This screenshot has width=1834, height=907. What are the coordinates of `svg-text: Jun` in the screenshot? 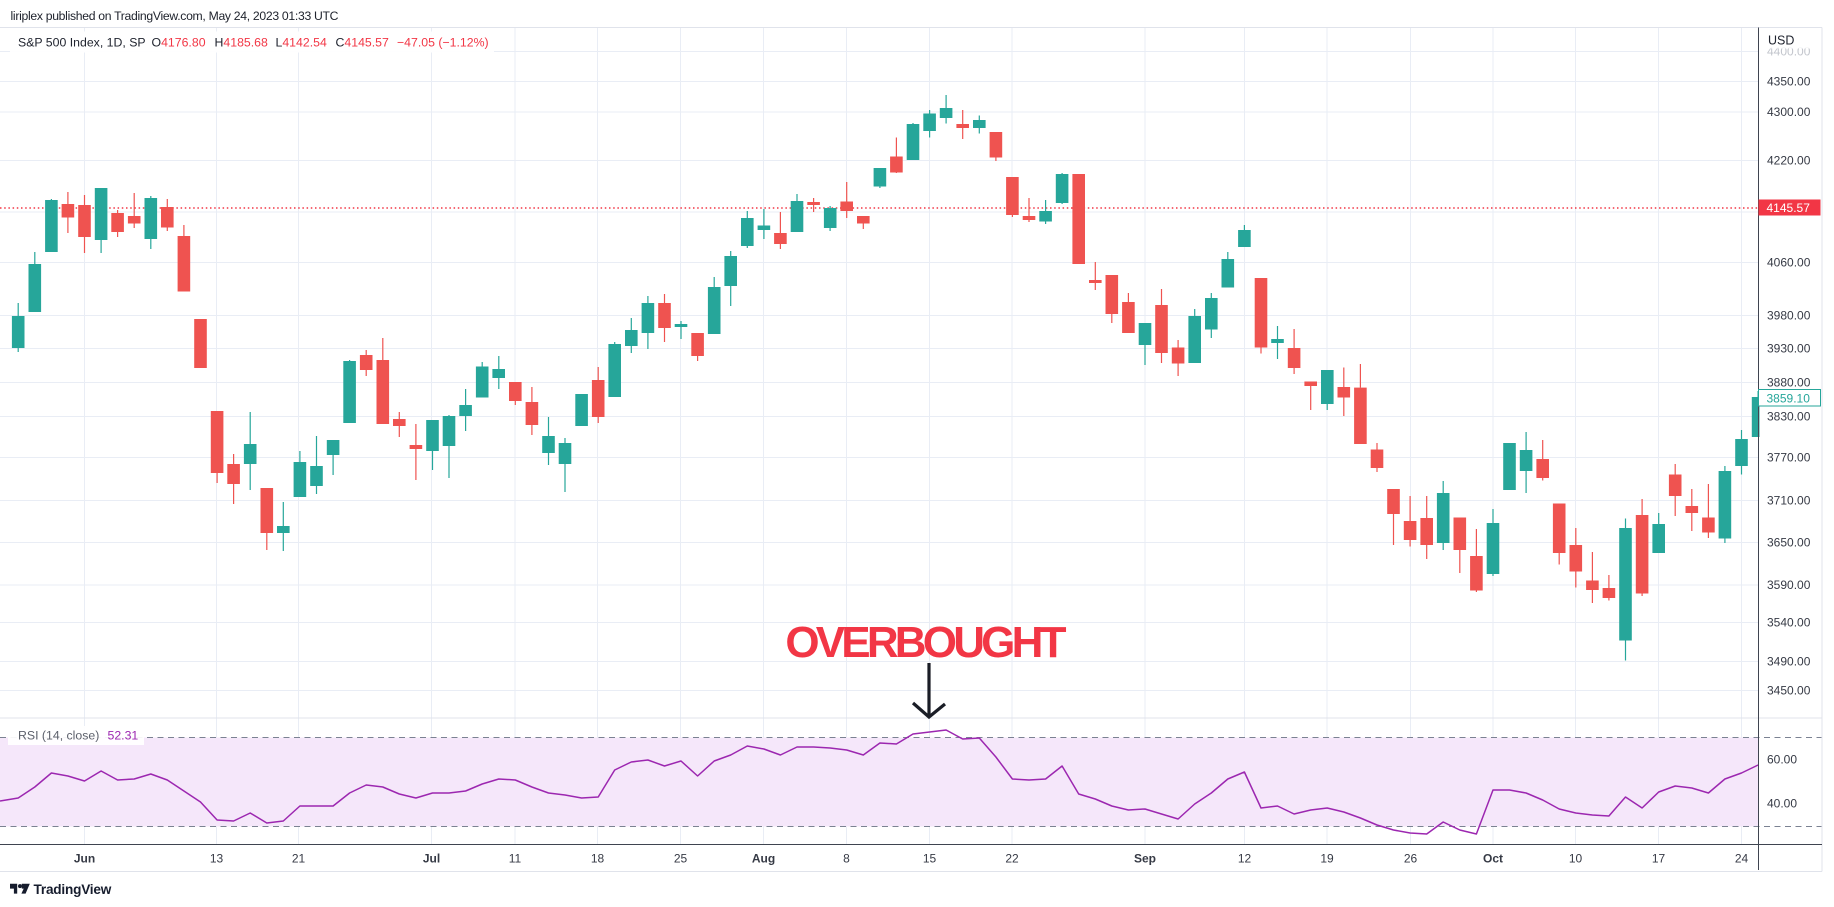 It's located at (84, 859).